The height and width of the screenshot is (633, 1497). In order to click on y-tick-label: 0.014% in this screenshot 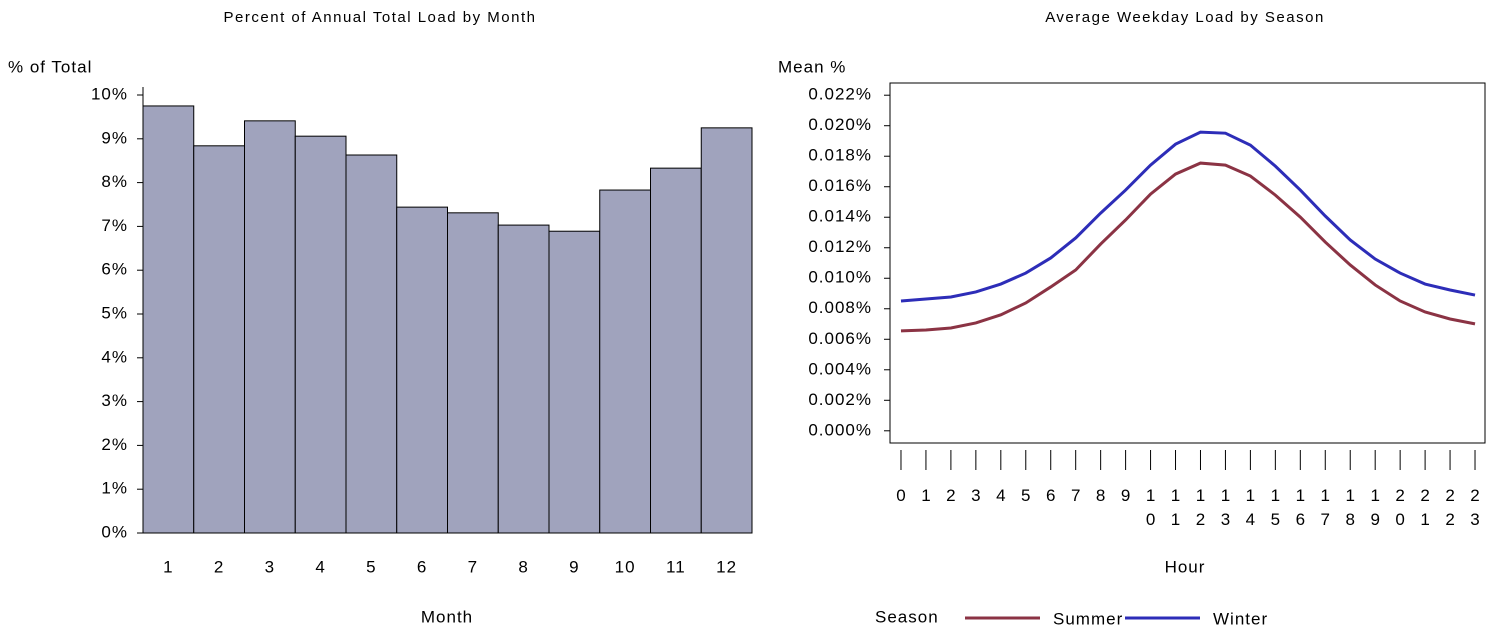, I will do `click(840, 216)`.